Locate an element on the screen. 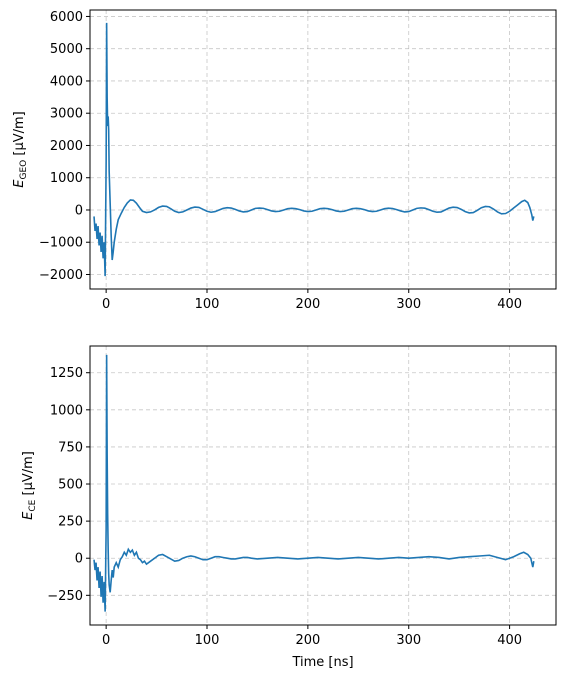 The image size is (565, 679). y-tick-label-top: 3000 is located at coordinates (66, 114).